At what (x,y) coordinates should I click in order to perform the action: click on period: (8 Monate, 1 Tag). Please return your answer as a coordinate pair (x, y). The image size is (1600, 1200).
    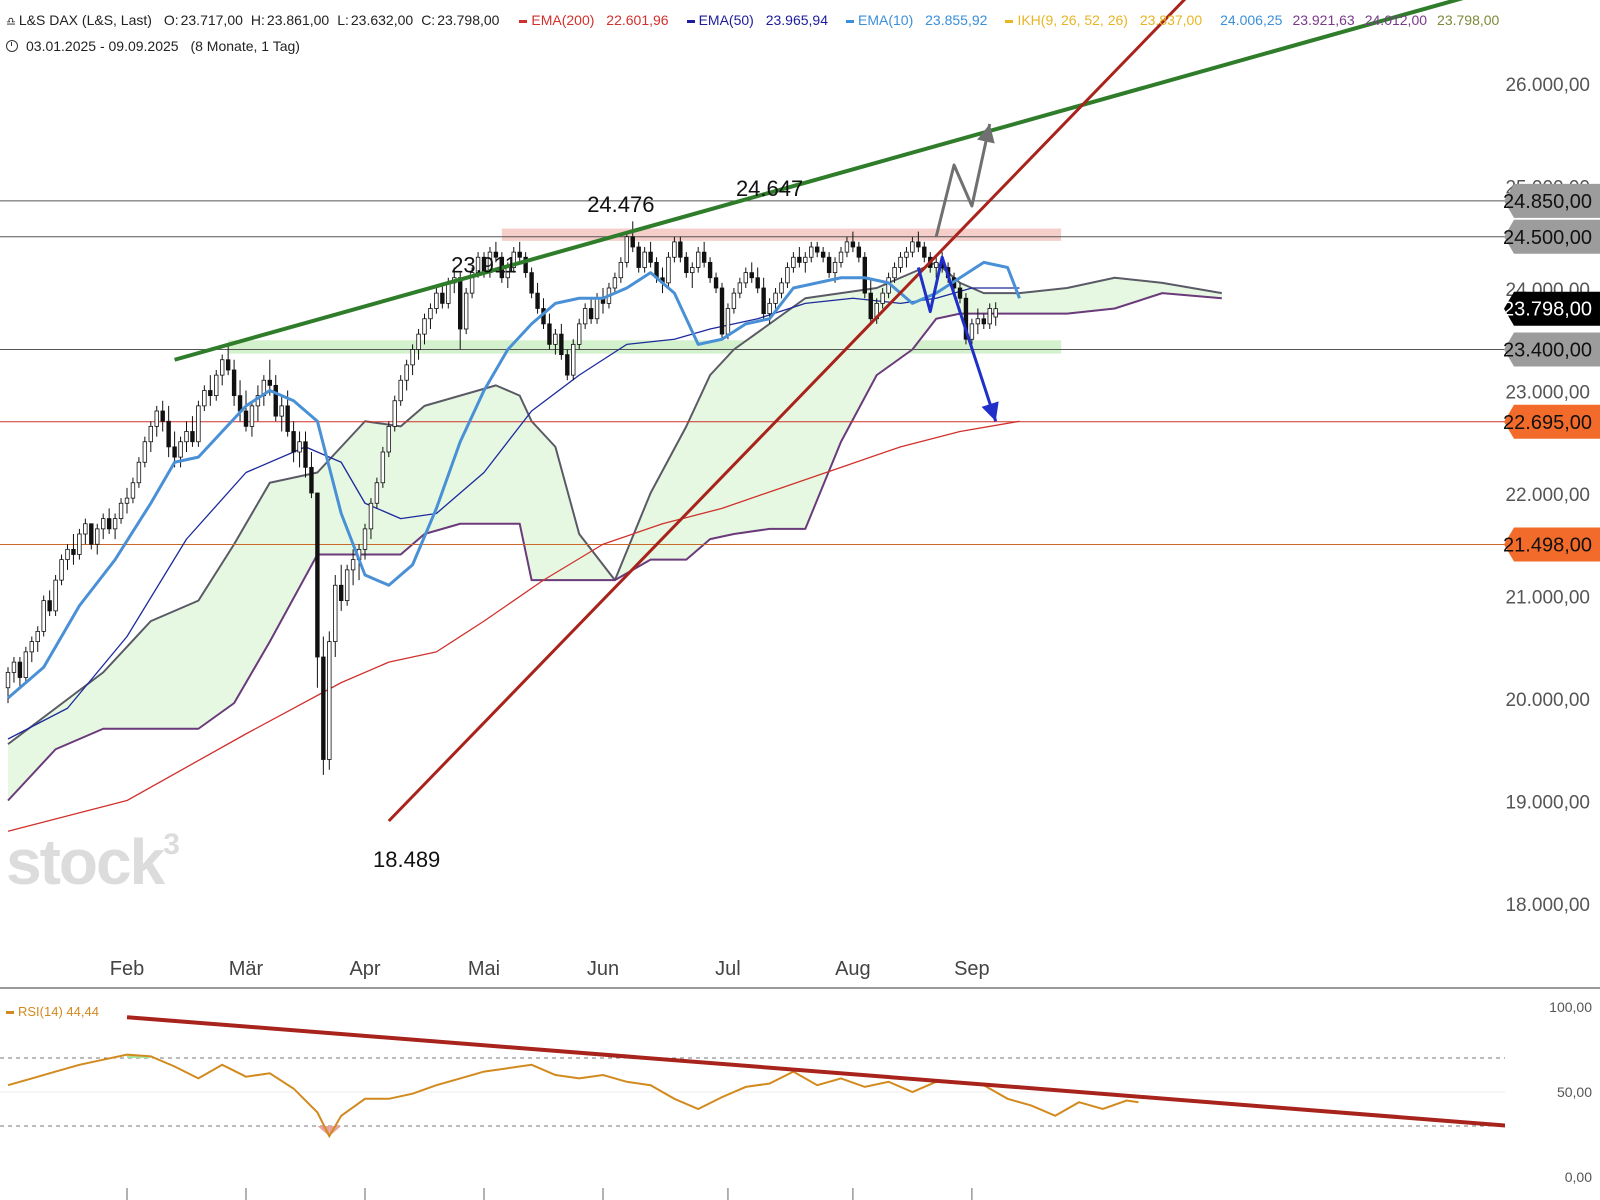
    Looking at the image, I should click on (245, 46).